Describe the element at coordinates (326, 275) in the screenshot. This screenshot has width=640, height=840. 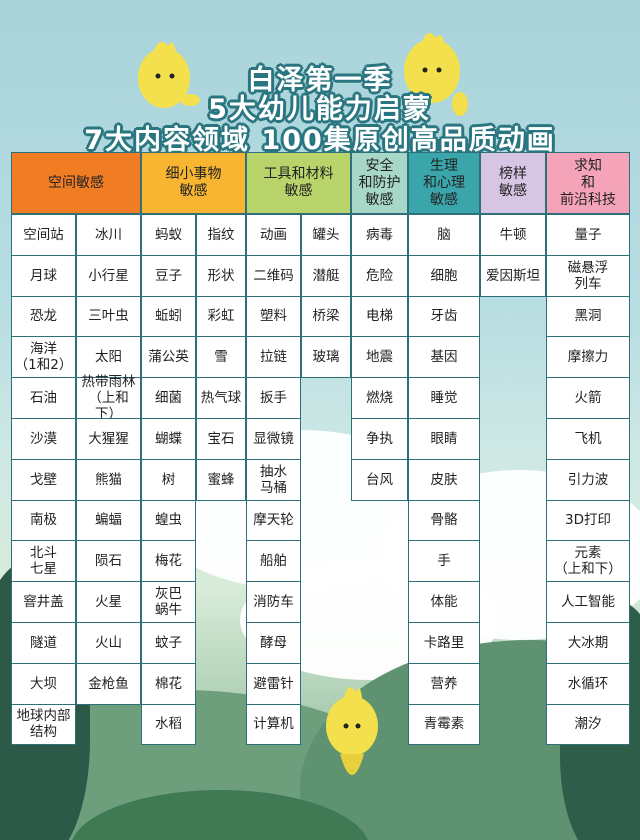
I see `table-cell-tools-b: 潜艇` at that location.